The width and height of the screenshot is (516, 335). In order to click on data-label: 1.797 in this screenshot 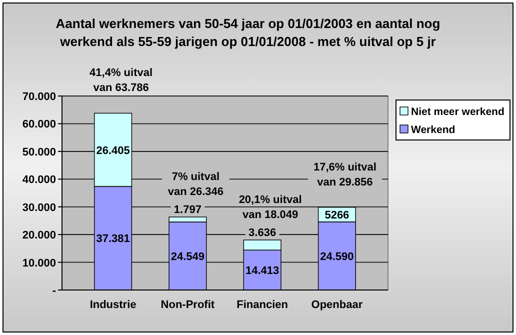, I will do `click(188, 210)`.